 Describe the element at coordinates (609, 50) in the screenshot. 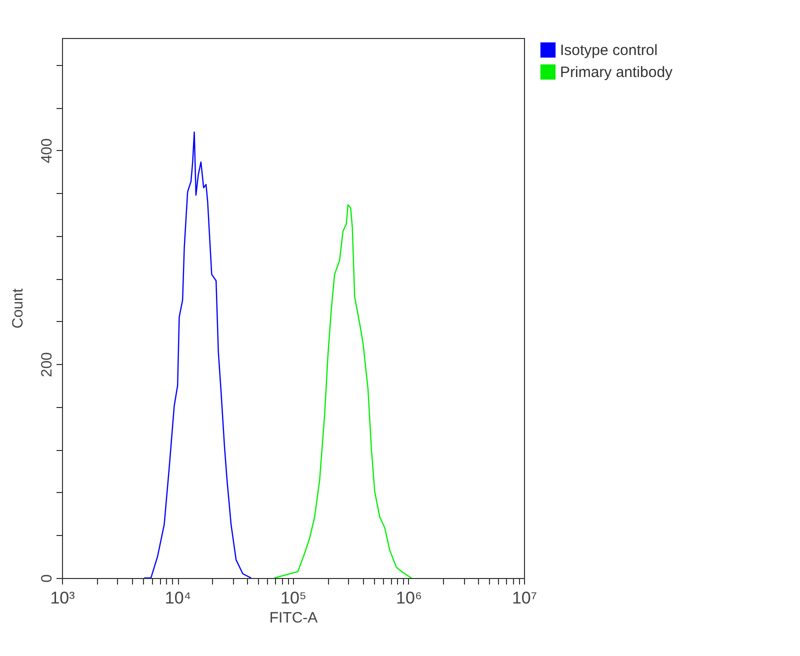

I see `legend-label: Isotype control` at that location.